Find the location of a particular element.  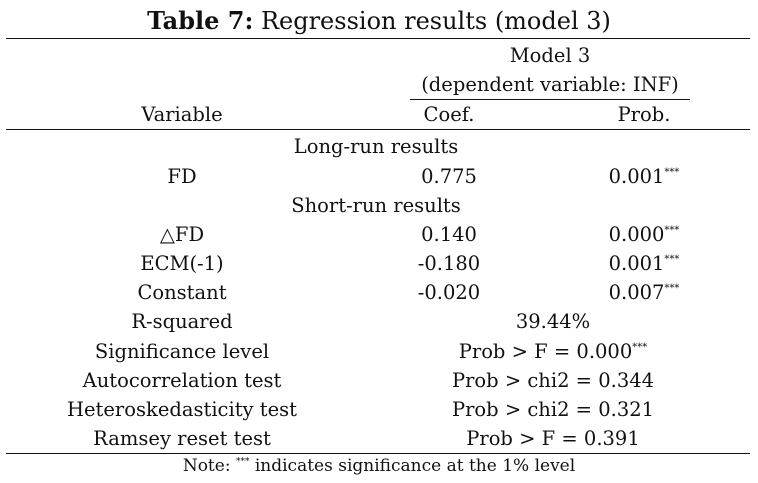

section-long-run: Long-run results is located at coordinates (376, 146).